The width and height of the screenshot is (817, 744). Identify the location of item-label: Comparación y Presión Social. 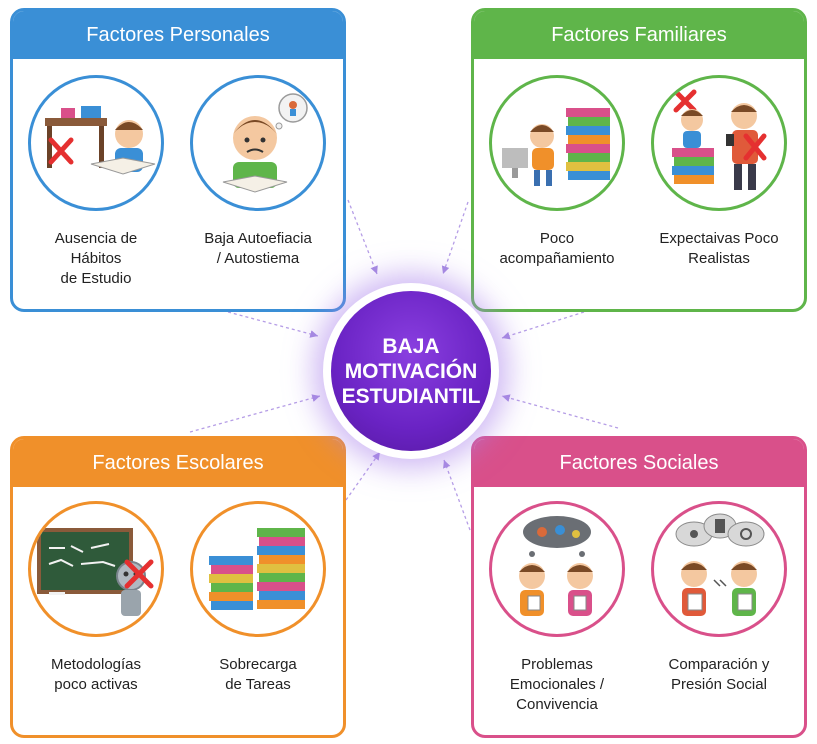
(719, 674).